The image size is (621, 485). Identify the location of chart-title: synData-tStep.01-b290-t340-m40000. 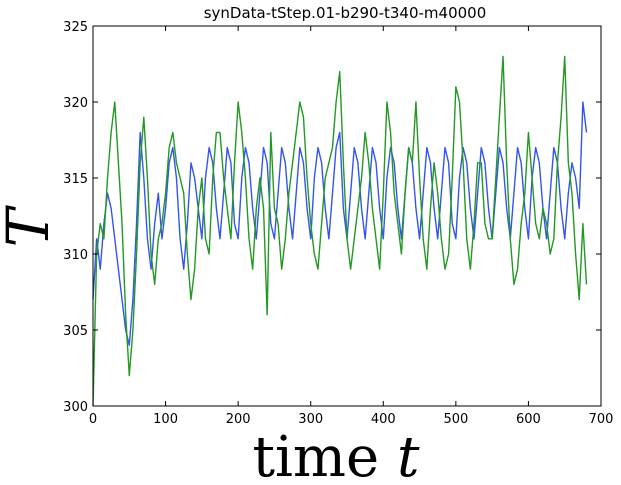
(345, 13).